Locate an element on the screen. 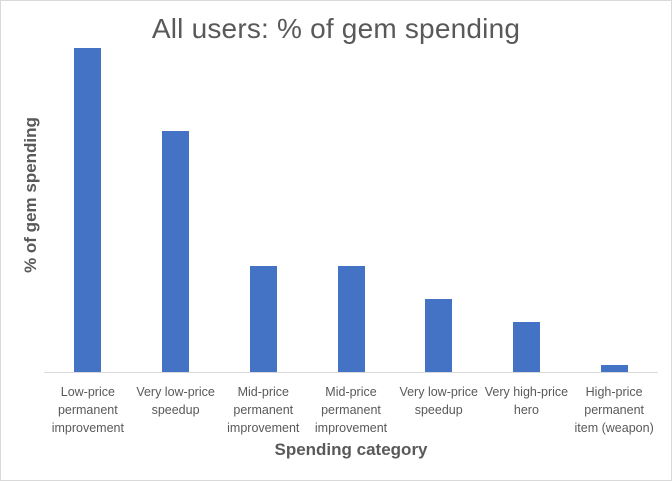 This screenshot has height=481, width=672. y-axis-label: % of gem spending is located at coordinates (30, 195).